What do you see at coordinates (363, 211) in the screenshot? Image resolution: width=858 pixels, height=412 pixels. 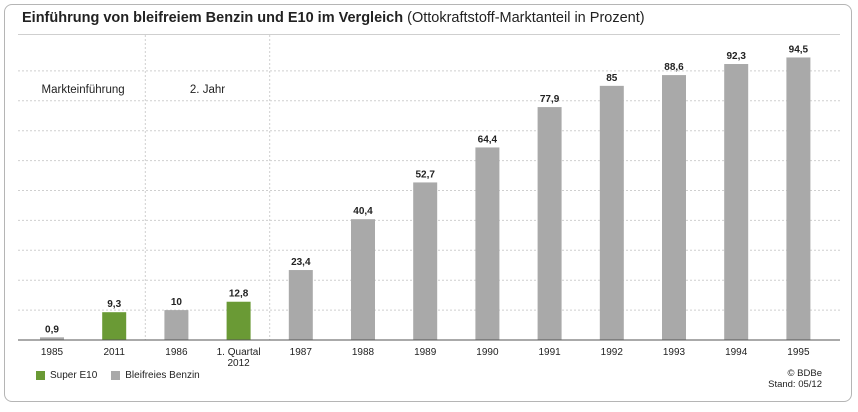 I see `value-label-5: 40,4` at bounding box center [363, 211].